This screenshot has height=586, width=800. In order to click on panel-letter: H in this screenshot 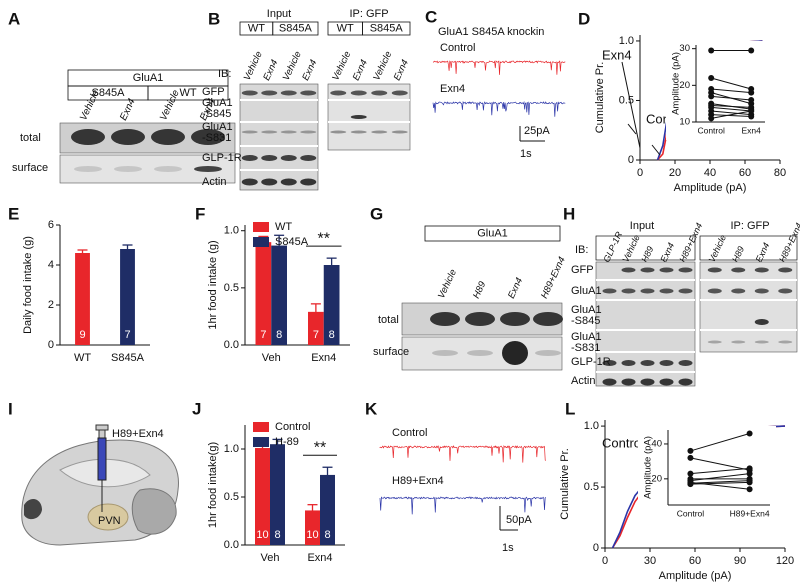, I will do `click(569, 213)`.